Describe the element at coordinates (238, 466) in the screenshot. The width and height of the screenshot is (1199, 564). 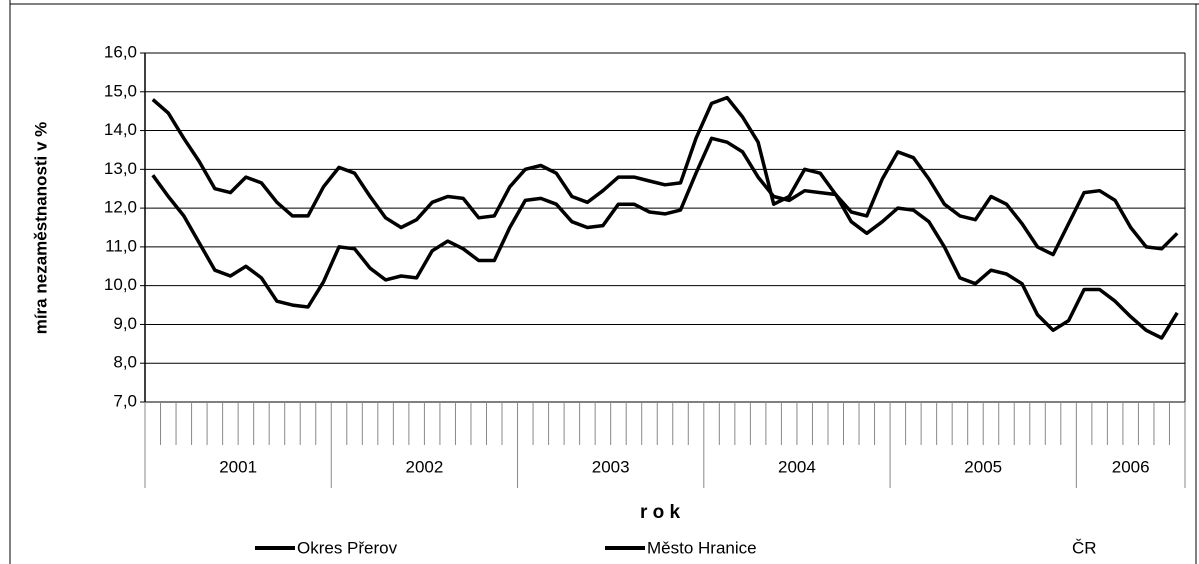
I see `x-group-label: 2001` at that location.